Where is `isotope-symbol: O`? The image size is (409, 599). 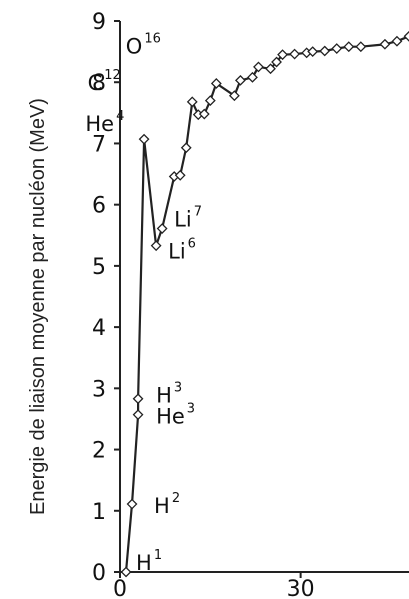 isotope-symbol: O is located at coordinates (134, 46).